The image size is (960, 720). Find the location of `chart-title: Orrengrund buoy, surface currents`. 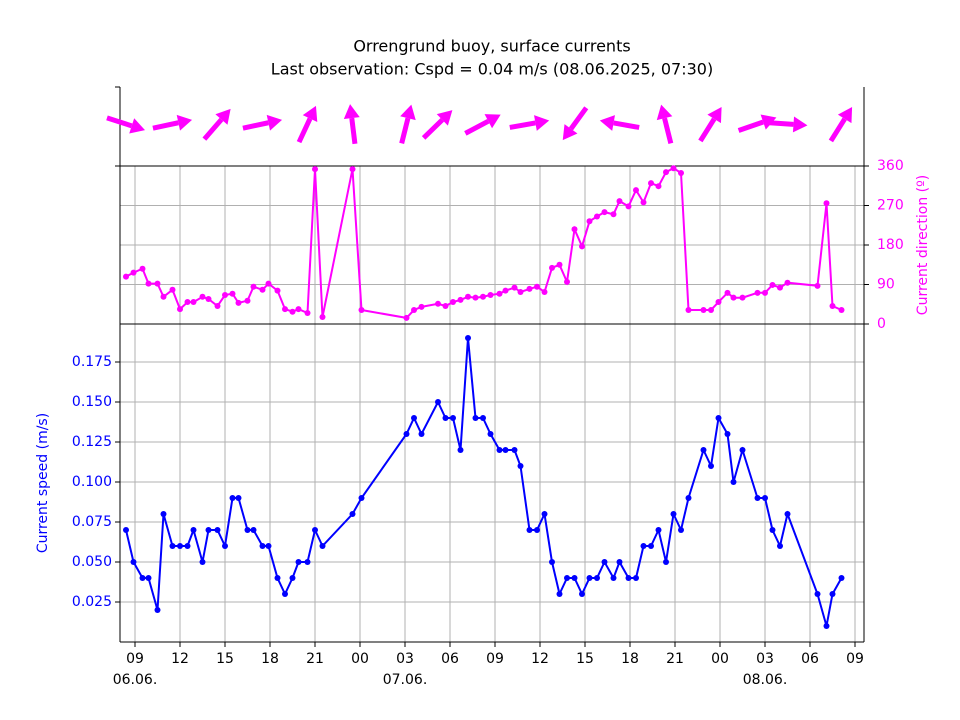

chart-title: Orrengrund buoy, surface currents is located at coordinates (491, 46).